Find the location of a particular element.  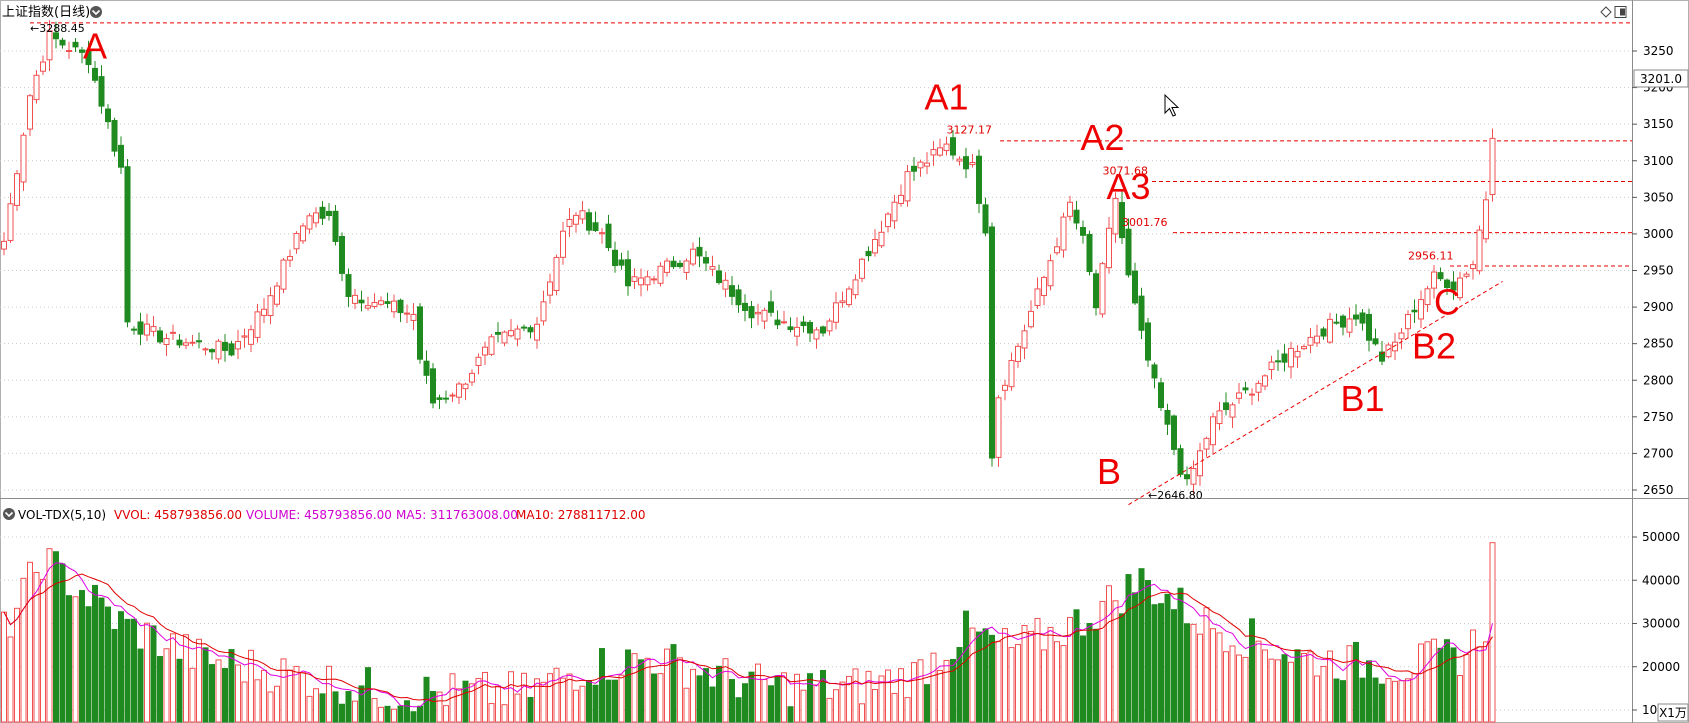

price-tick-label: 3250 is located at coordinates (1658, 51).